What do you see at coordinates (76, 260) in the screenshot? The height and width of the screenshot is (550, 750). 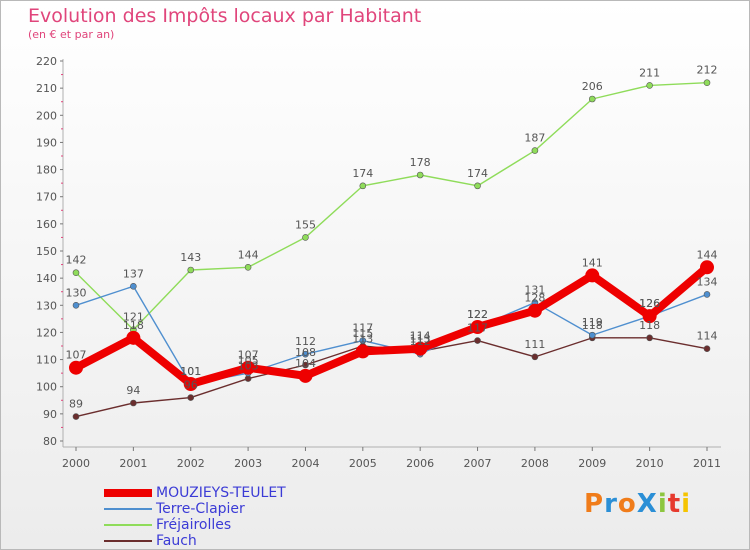 I see `data-label: 142` at bounding box center [76, 260].